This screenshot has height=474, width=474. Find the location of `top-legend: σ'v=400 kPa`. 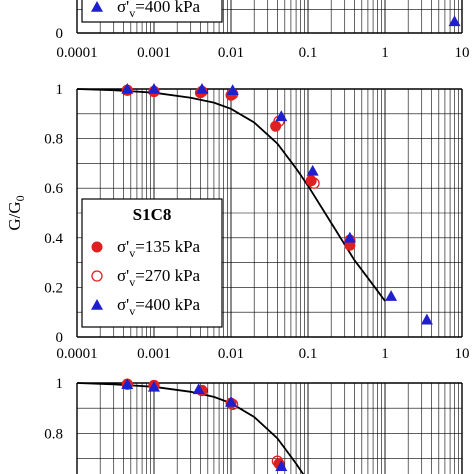

top-legend: σ'v=400 kPa is located at coordinates (152, 11).